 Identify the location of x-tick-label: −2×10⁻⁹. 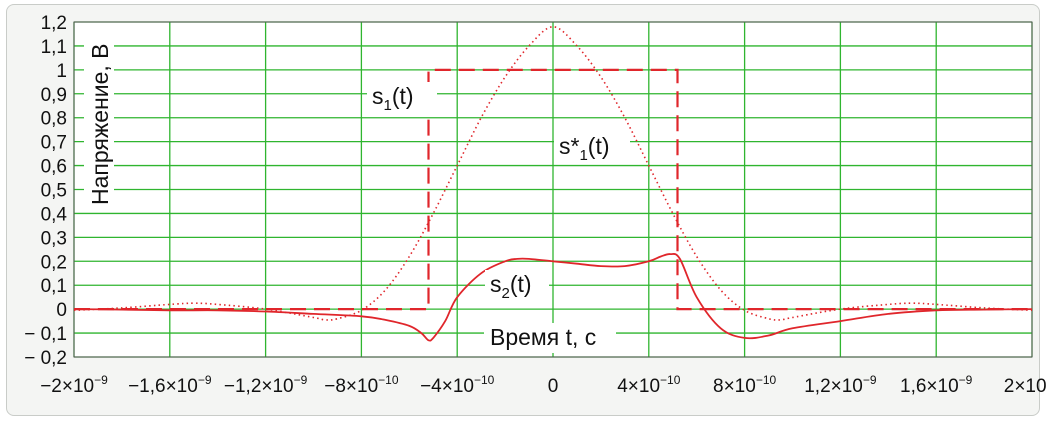
(74, 385).